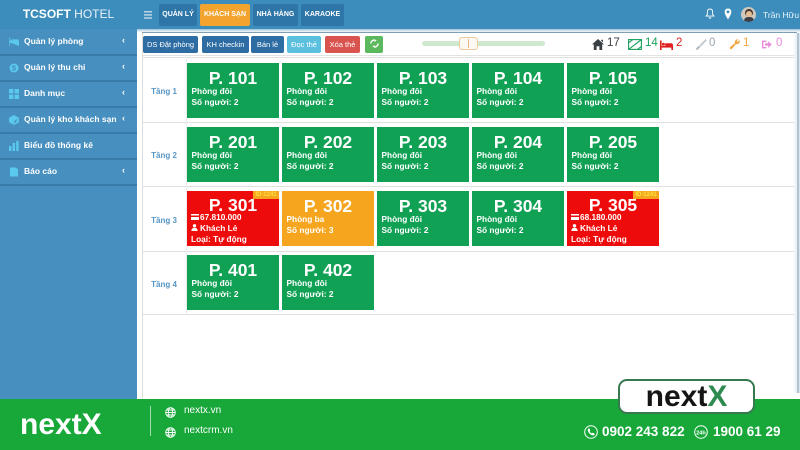 This screenshot has height=450, width=800. What do you see at coordinates (701, 433) in the screenshot?
I see `svg-text: 24h` at bounding box center [701, 433].